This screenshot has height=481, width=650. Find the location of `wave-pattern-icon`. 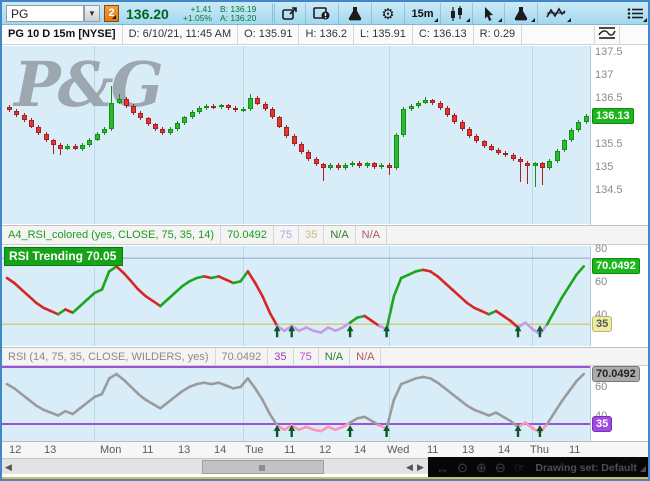

wave-pattern-icon is located at coordinates (555, 13).